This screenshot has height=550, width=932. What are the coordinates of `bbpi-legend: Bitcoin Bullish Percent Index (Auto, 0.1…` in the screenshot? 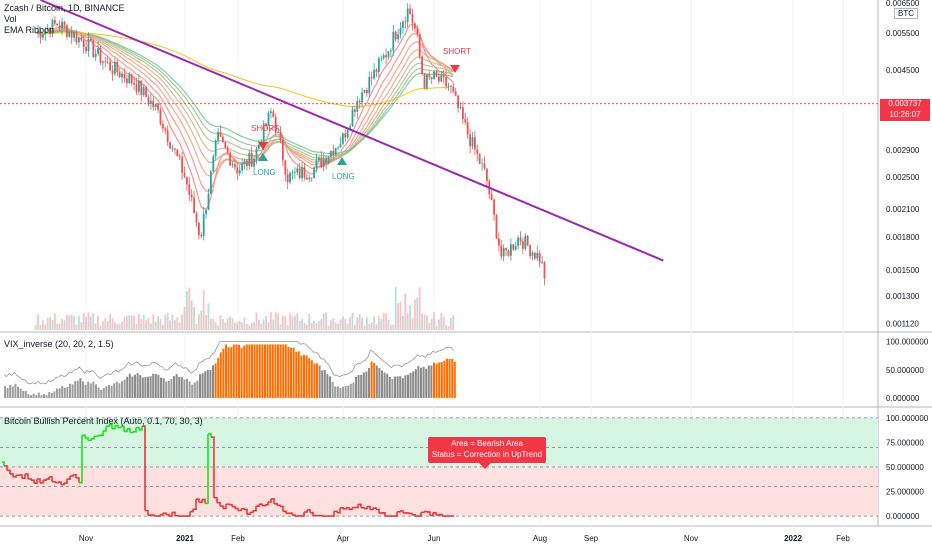 It's located at (103, 421).